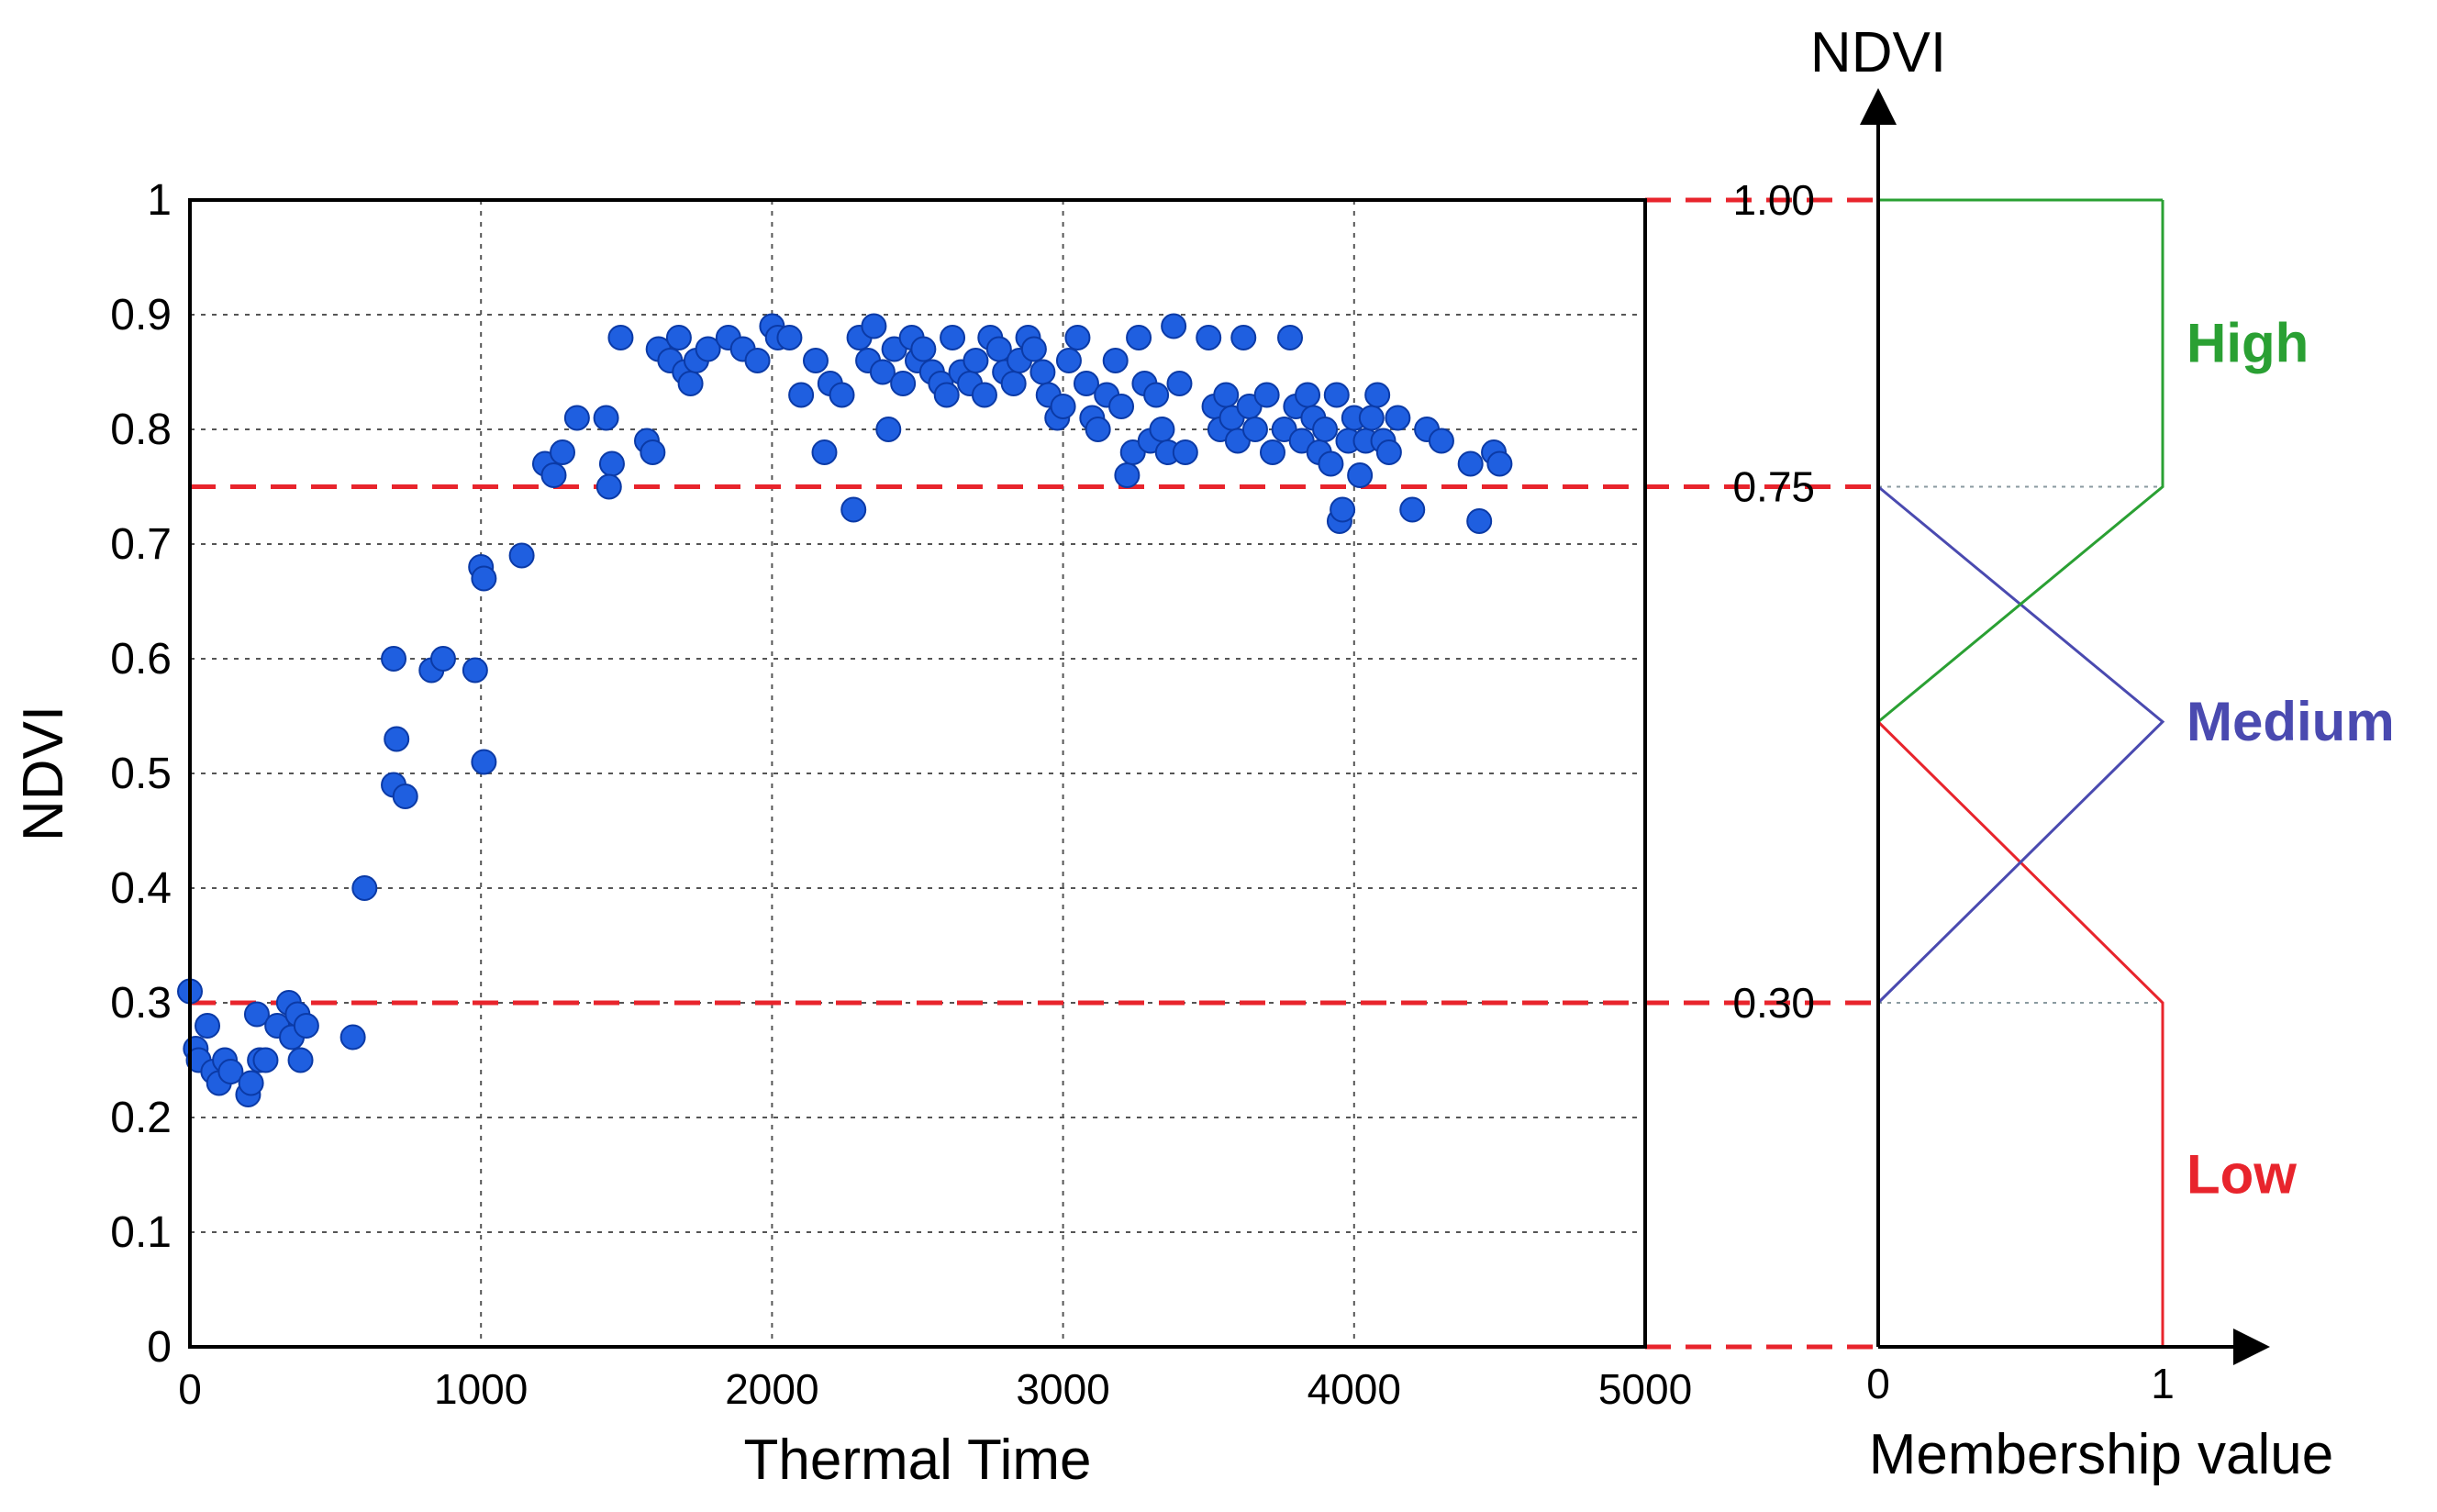 The width and height of the screenshot is (2437, 1512). I want to click on membership-curve-low, so click(2020, 1034).